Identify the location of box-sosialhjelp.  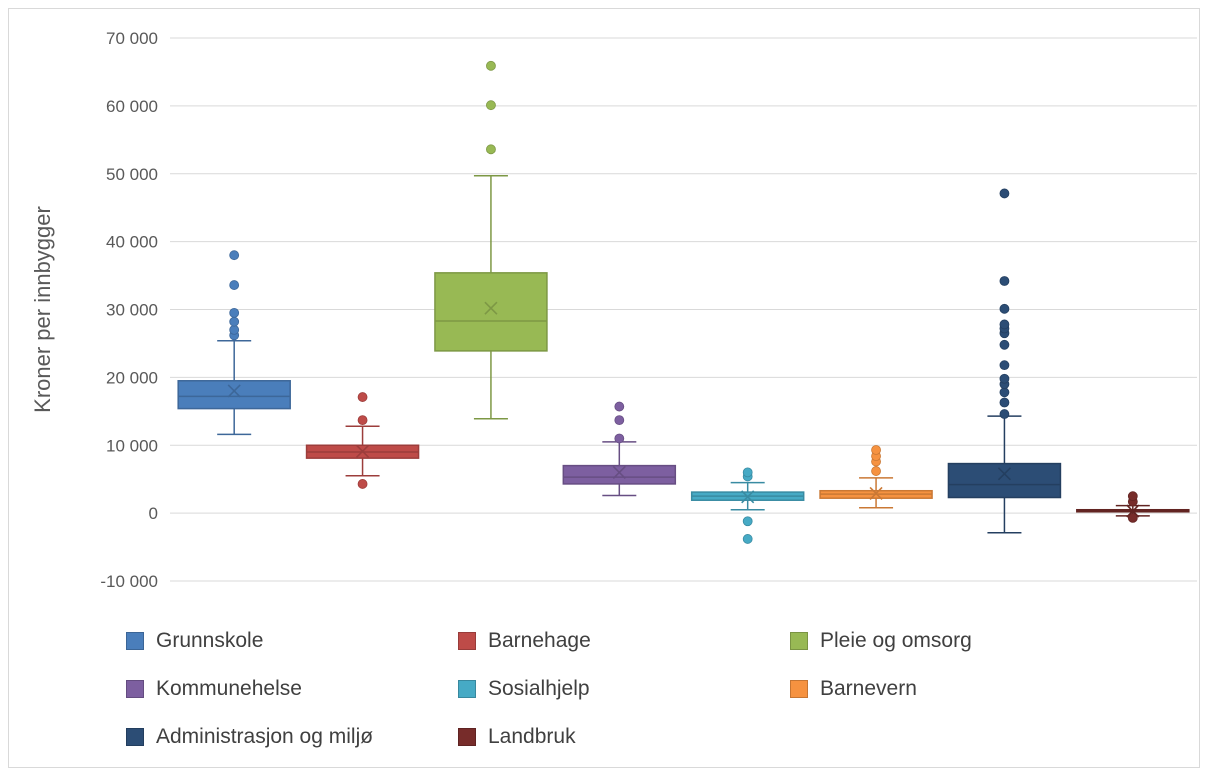
(747, 505).